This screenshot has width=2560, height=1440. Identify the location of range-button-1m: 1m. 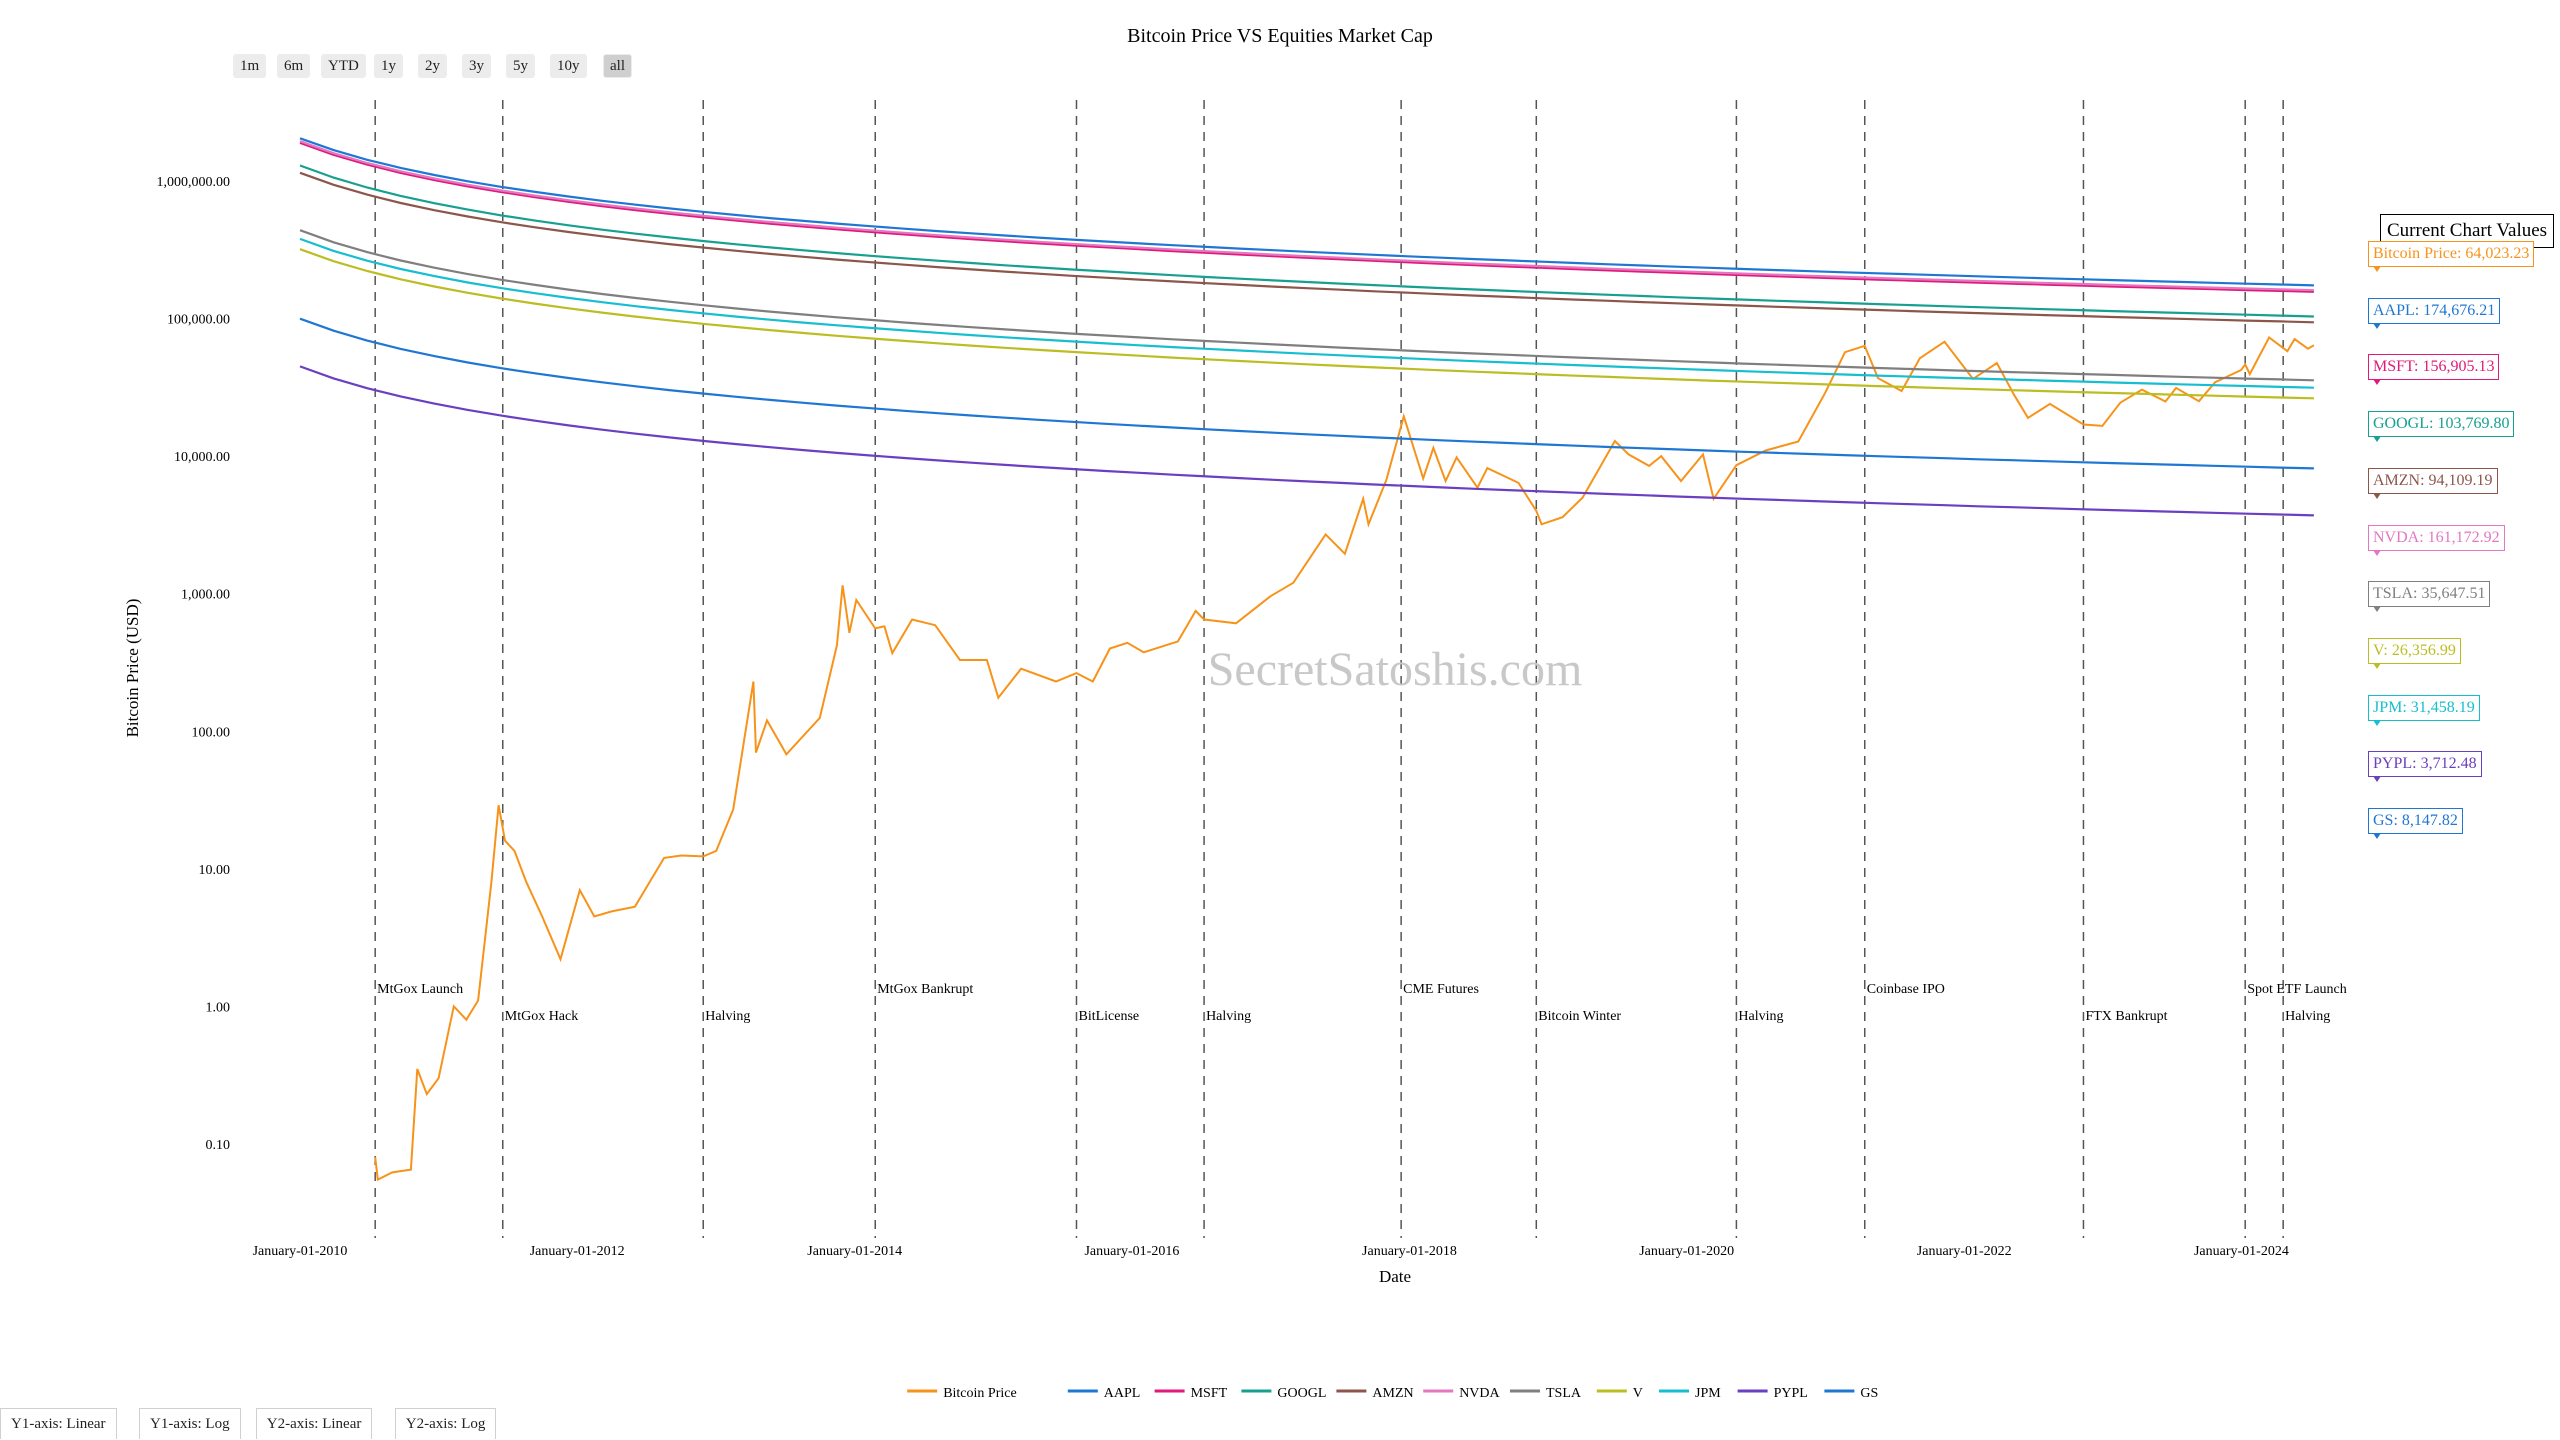
(250, 66).